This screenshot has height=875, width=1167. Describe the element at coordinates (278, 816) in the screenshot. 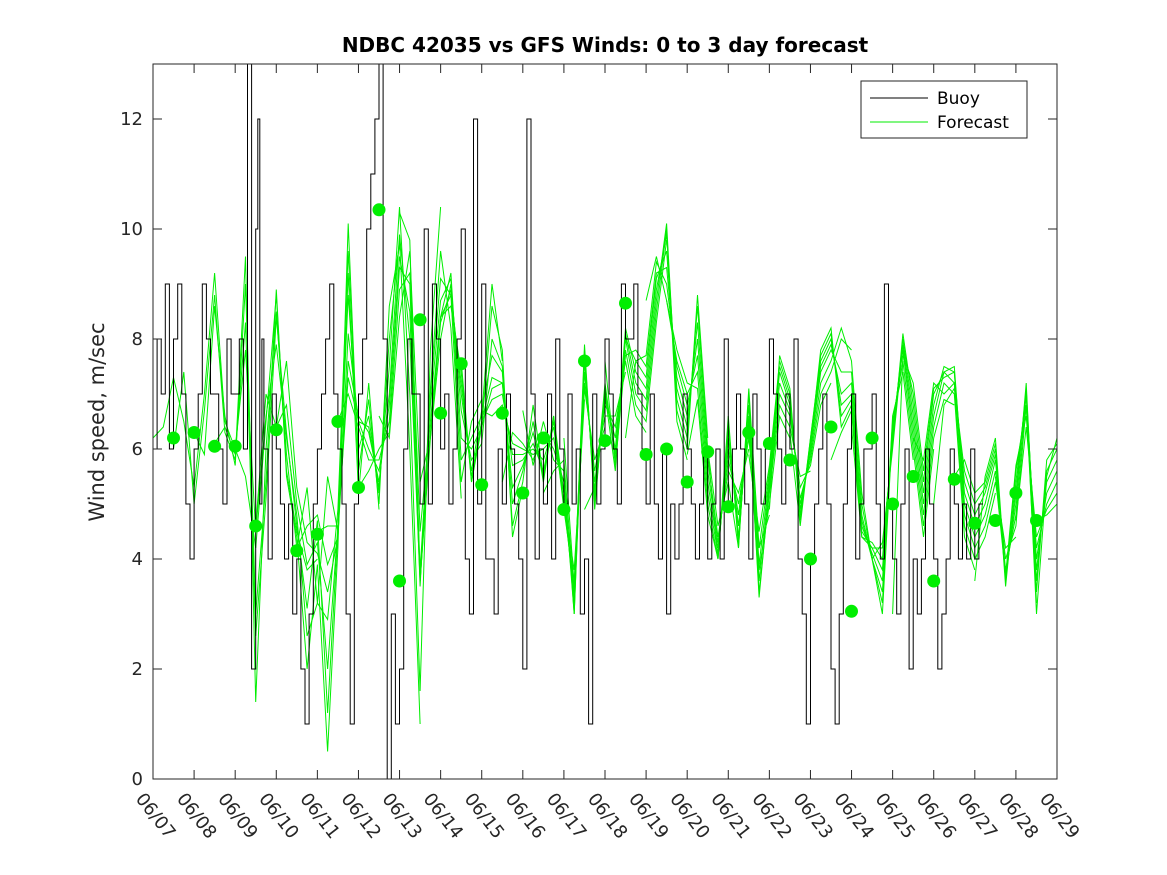

I see `x-tick-label-3: 06/10` at that location.